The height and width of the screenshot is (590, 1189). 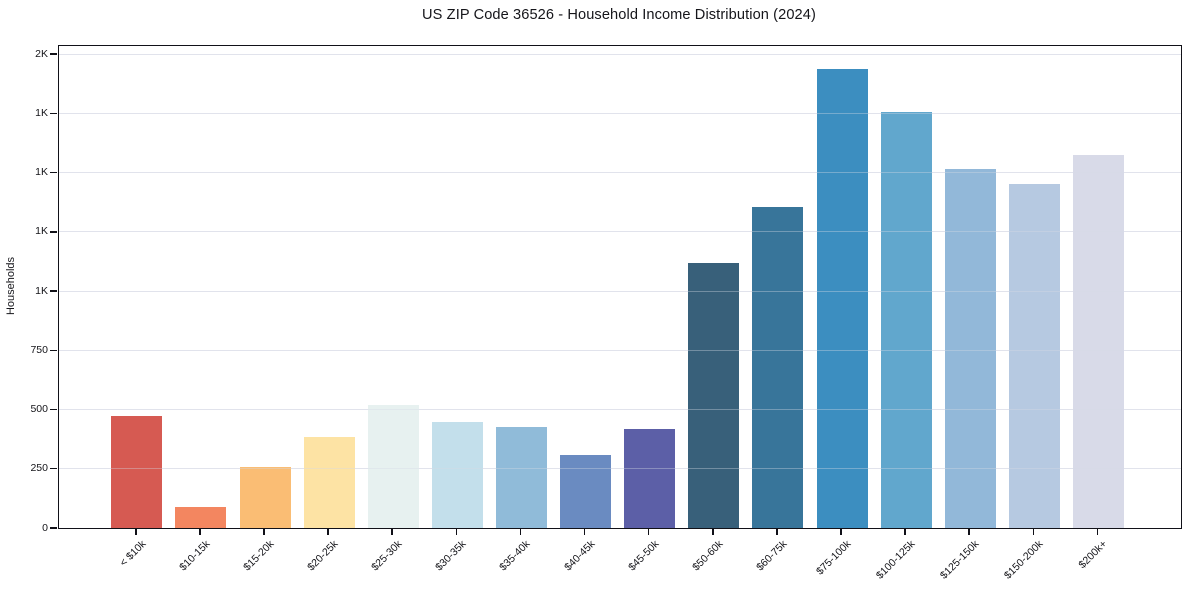 I want to click on bar-100-125k, so click(x=906, y=319).